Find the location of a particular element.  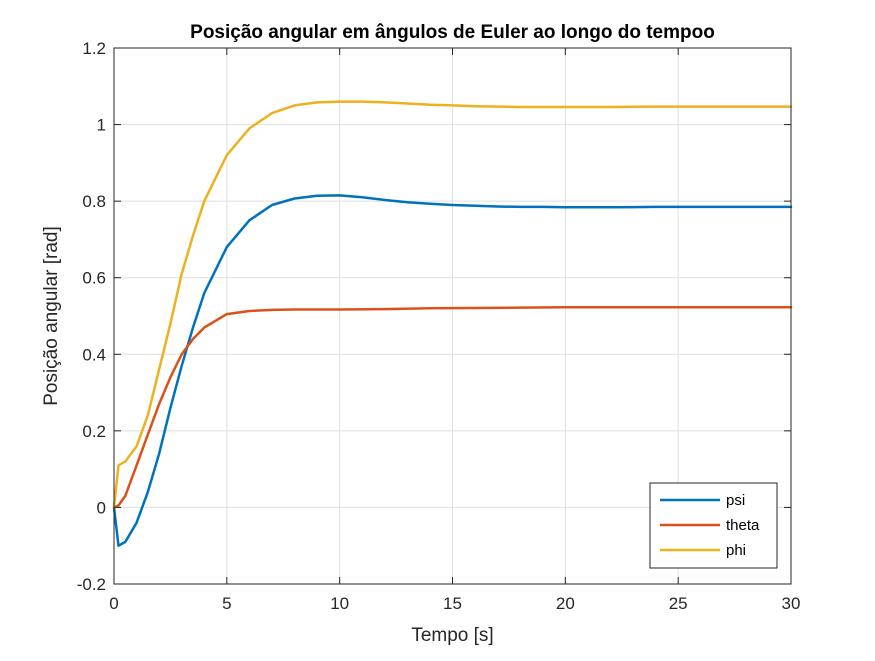

x-tick-label: 0 is located at coordinates (113, 603).